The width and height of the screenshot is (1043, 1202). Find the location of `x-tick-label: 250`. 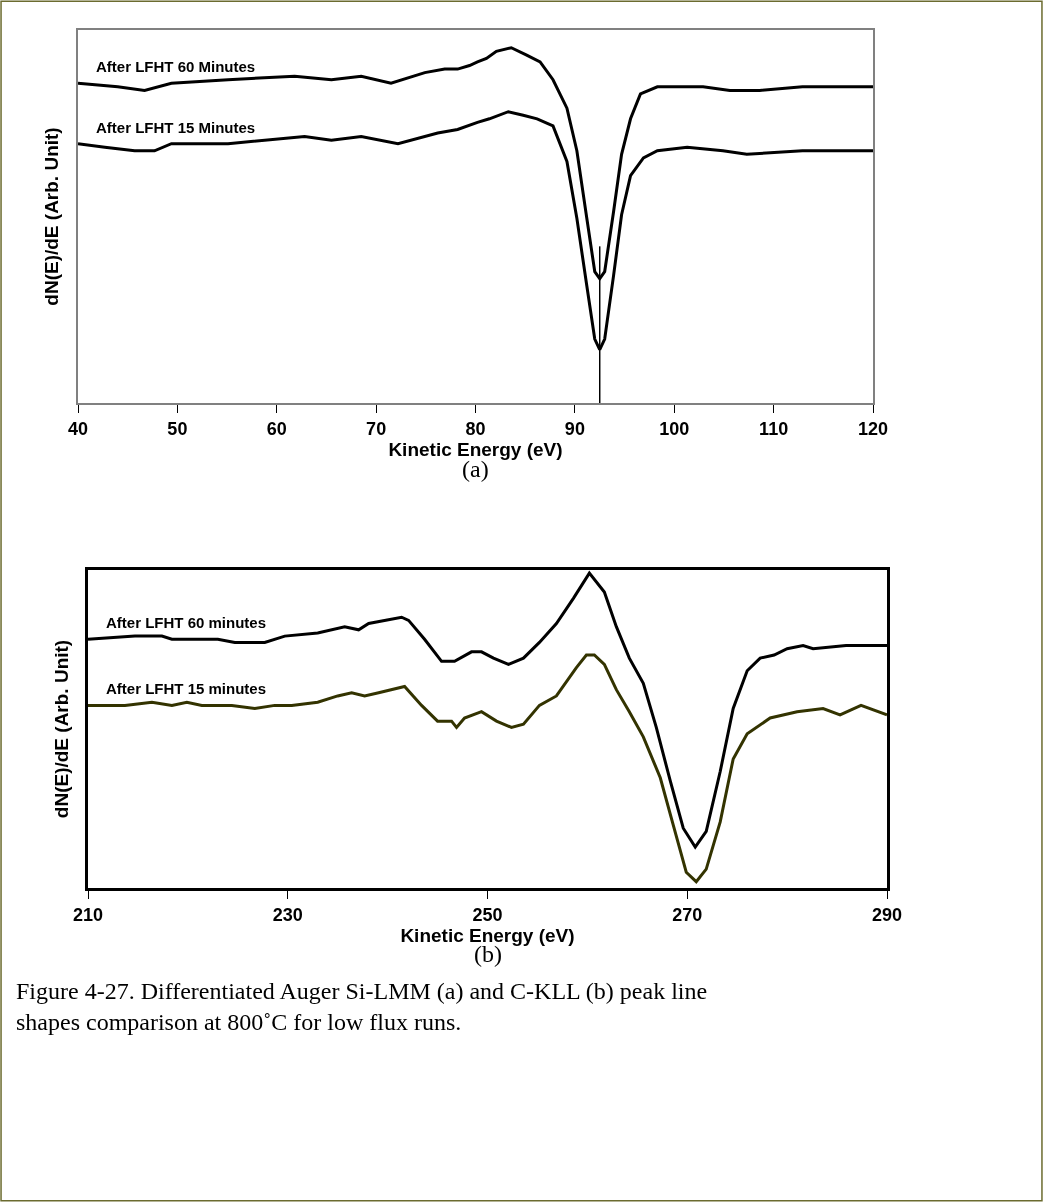

x-tick-label: 250 is located at coordinates (487, 914).